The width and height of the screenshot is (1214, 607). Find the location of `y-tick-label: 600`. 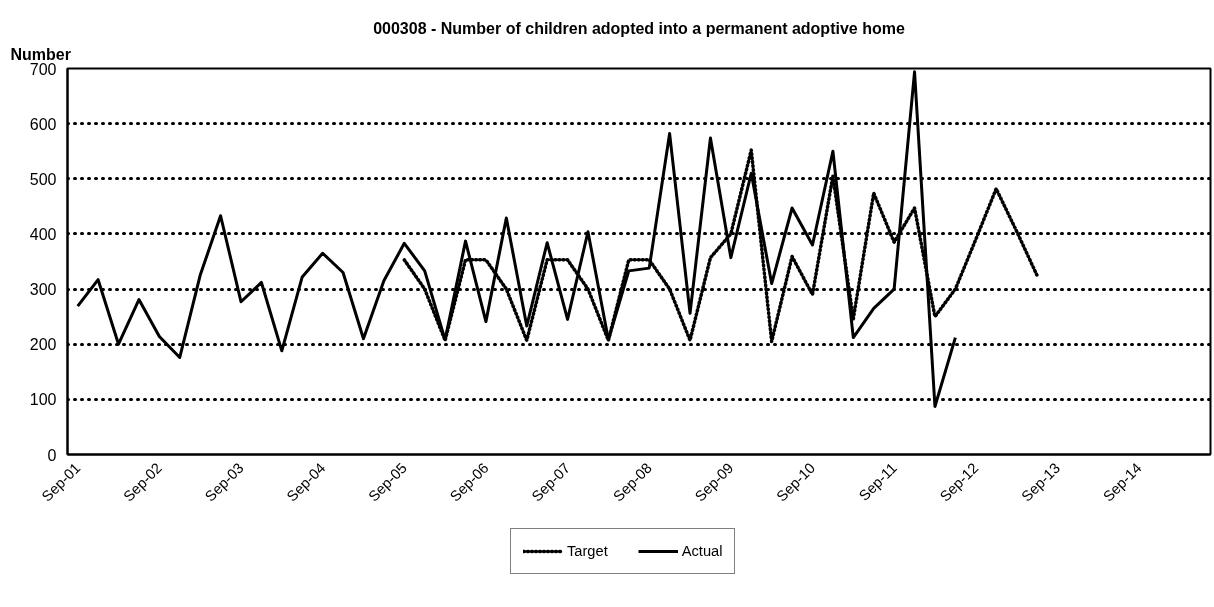

y-tick-label: 600 is located at coordinates (43, 124).